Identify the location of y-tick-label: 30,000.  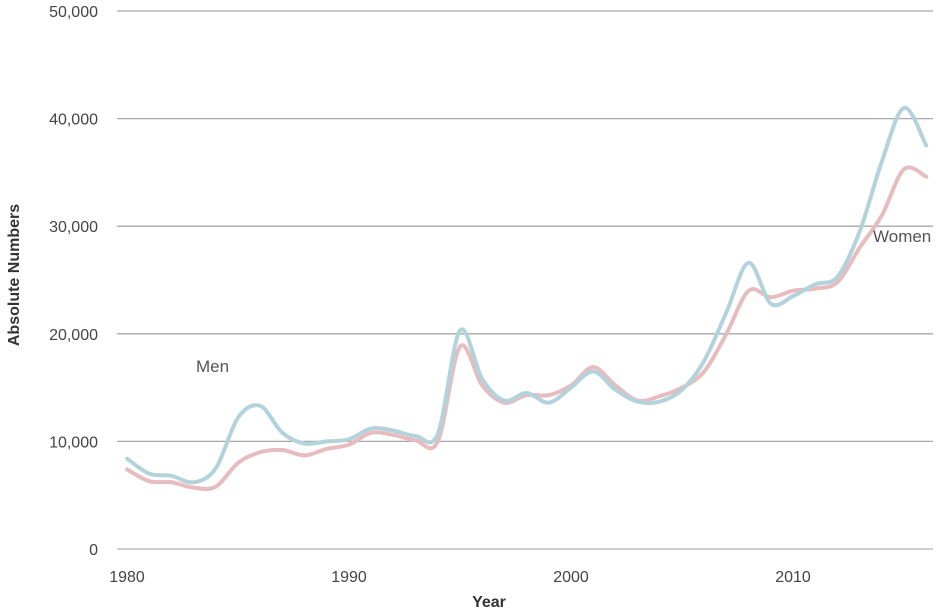
(73, 227).